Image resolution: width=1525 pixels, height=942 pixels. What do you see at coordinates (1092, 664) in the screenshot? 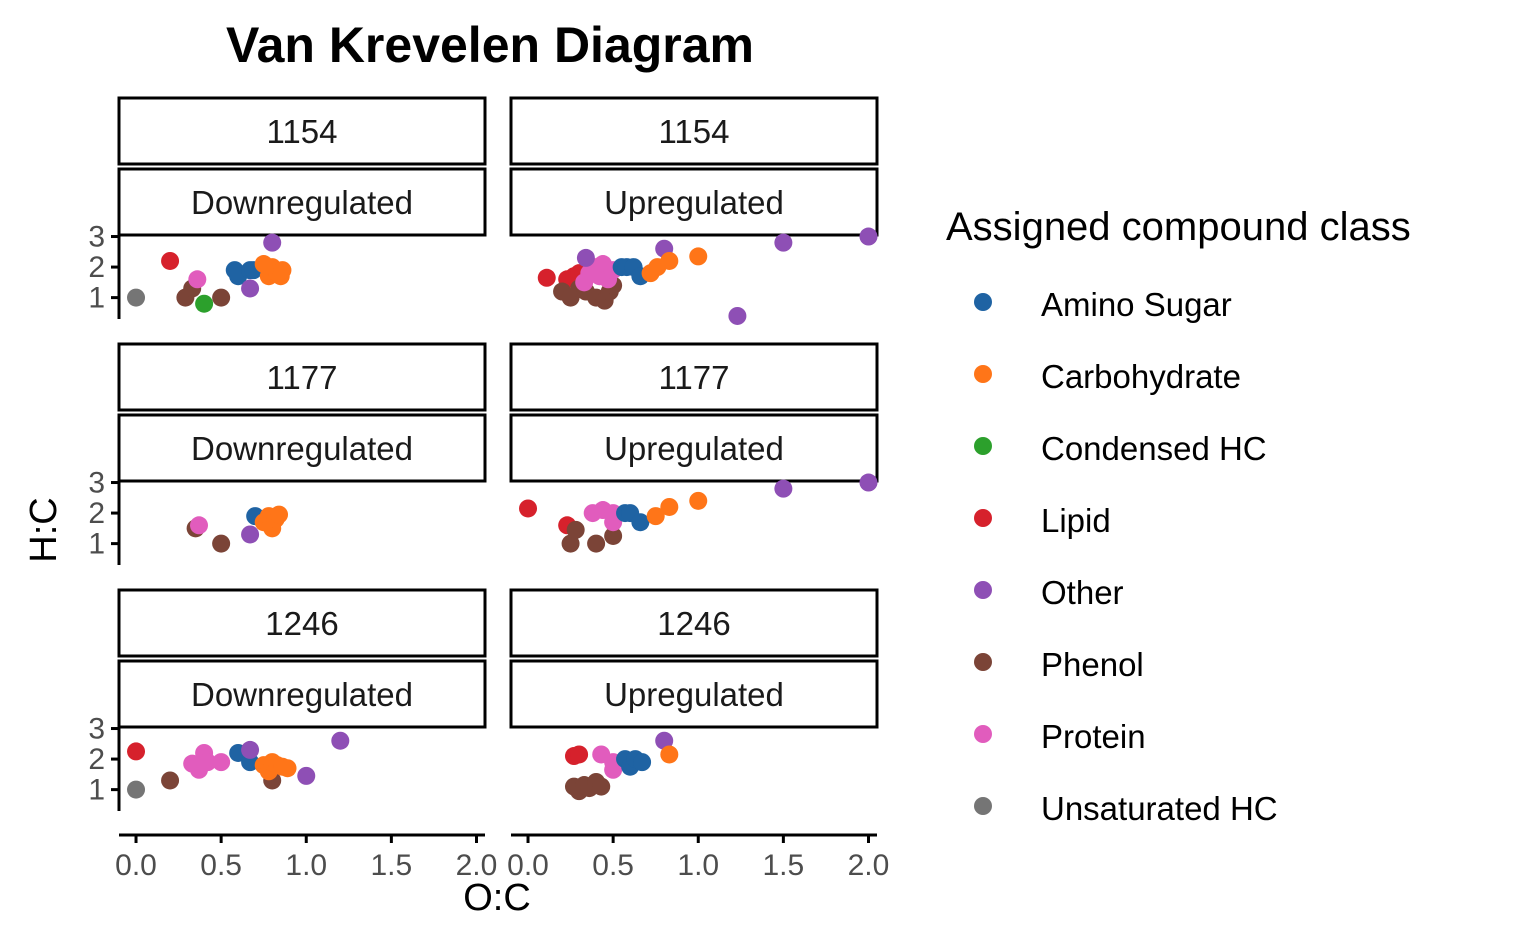
I see `legend-label-phenol: Phenol` at bounding box center [1092, 664].